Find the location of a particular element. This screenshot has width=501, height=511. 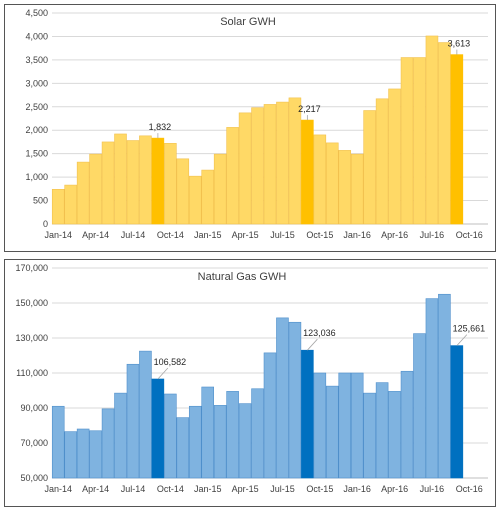

gas-data-label: 125,661 is located at coordinates (469, 329).